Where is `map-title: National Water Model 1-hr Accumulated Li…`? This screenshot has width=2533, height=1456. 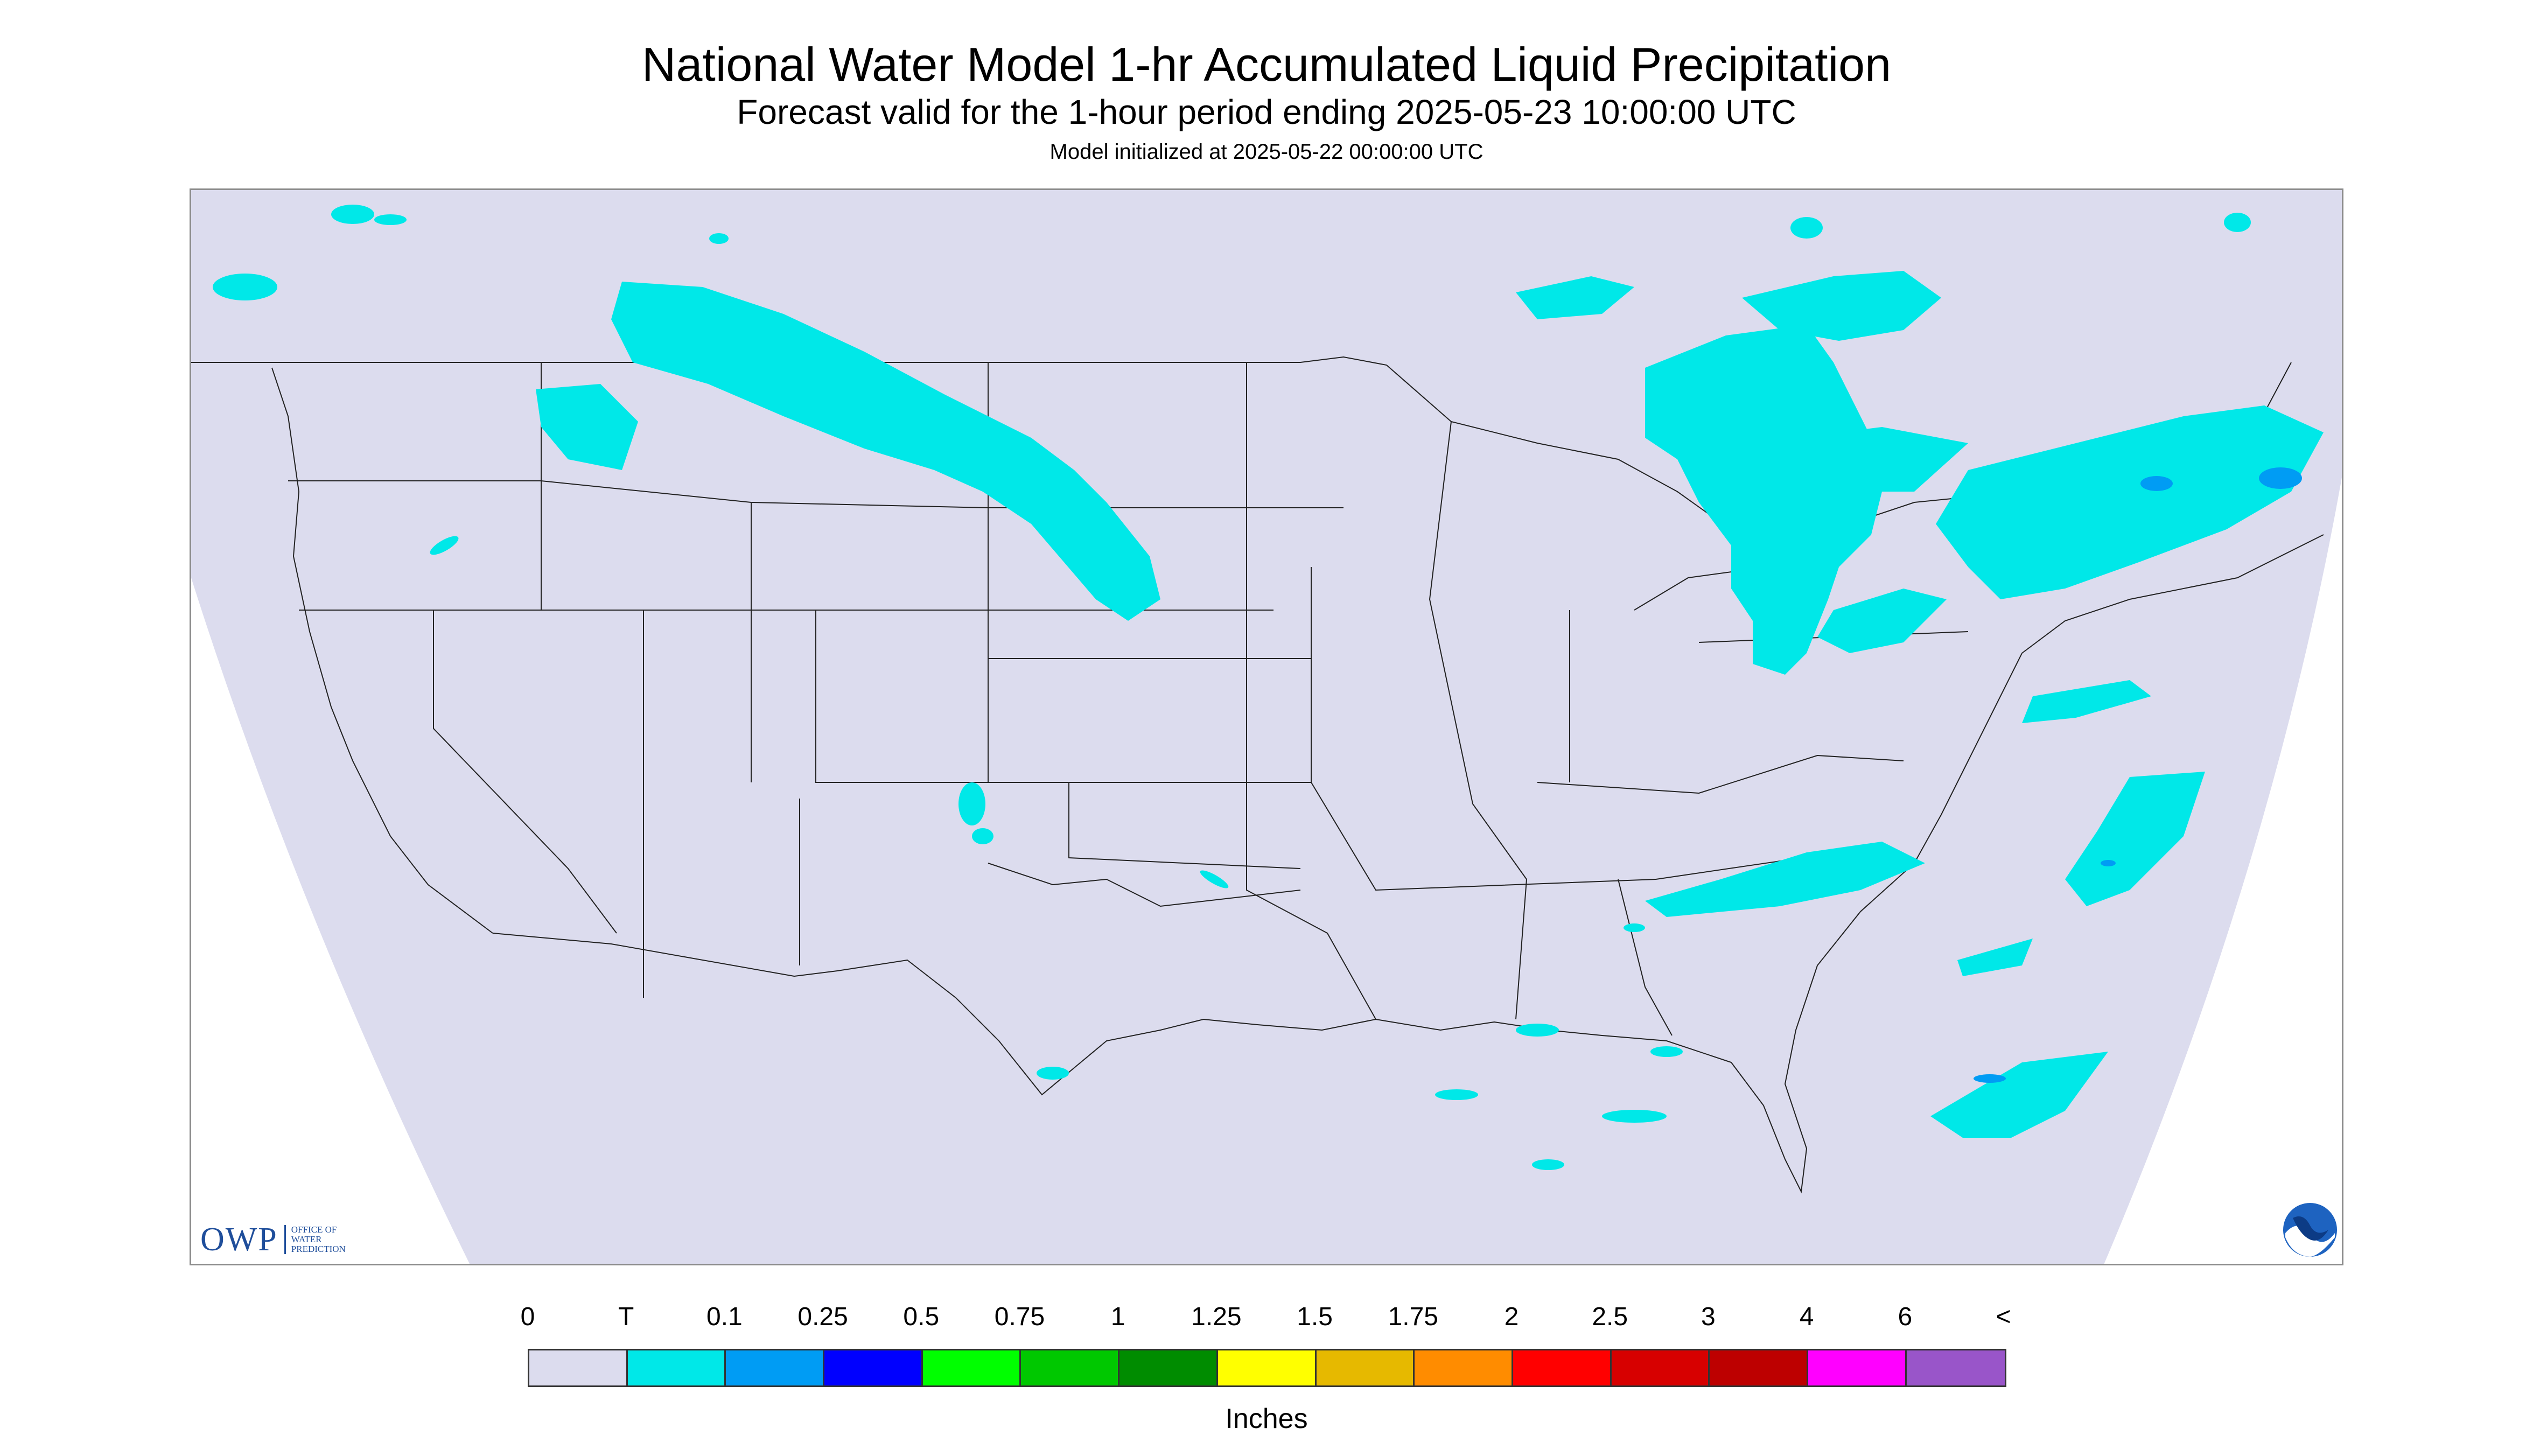
map-title: National Water Model 1-hr Accumulated Li… is located at coordinates (1266, 64).